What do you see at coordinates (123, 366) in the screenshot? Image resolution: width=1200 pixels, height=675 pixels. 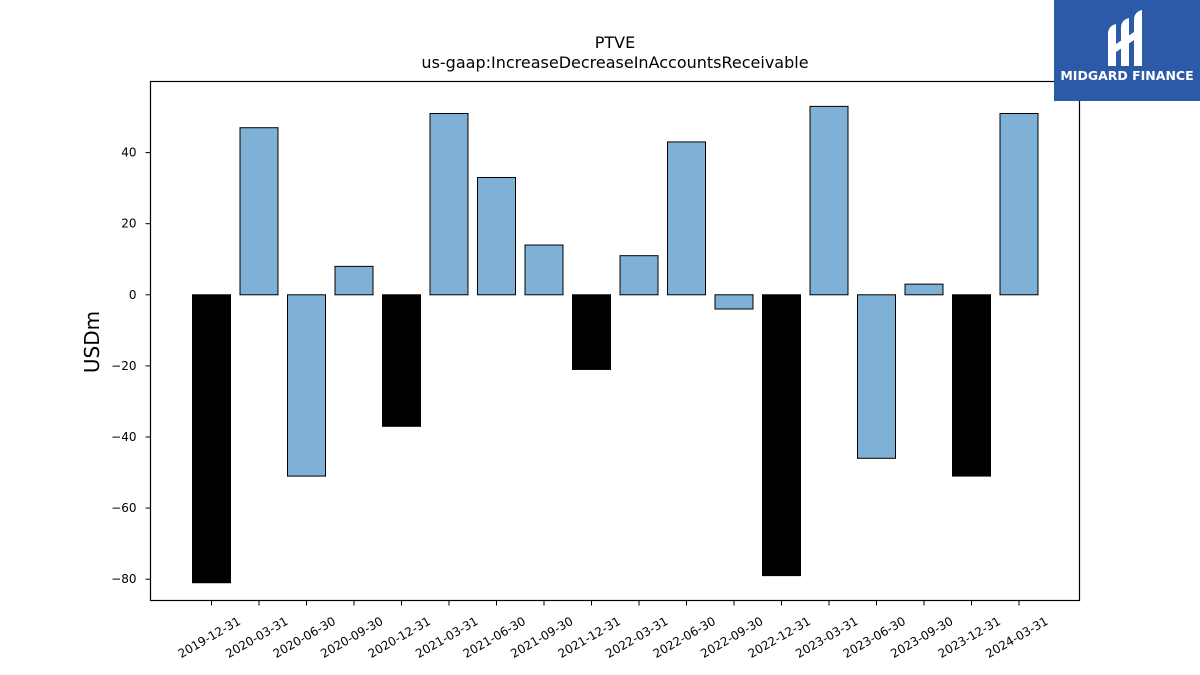 I see `y-tick-label: −20` at bounding box center [123, 366].